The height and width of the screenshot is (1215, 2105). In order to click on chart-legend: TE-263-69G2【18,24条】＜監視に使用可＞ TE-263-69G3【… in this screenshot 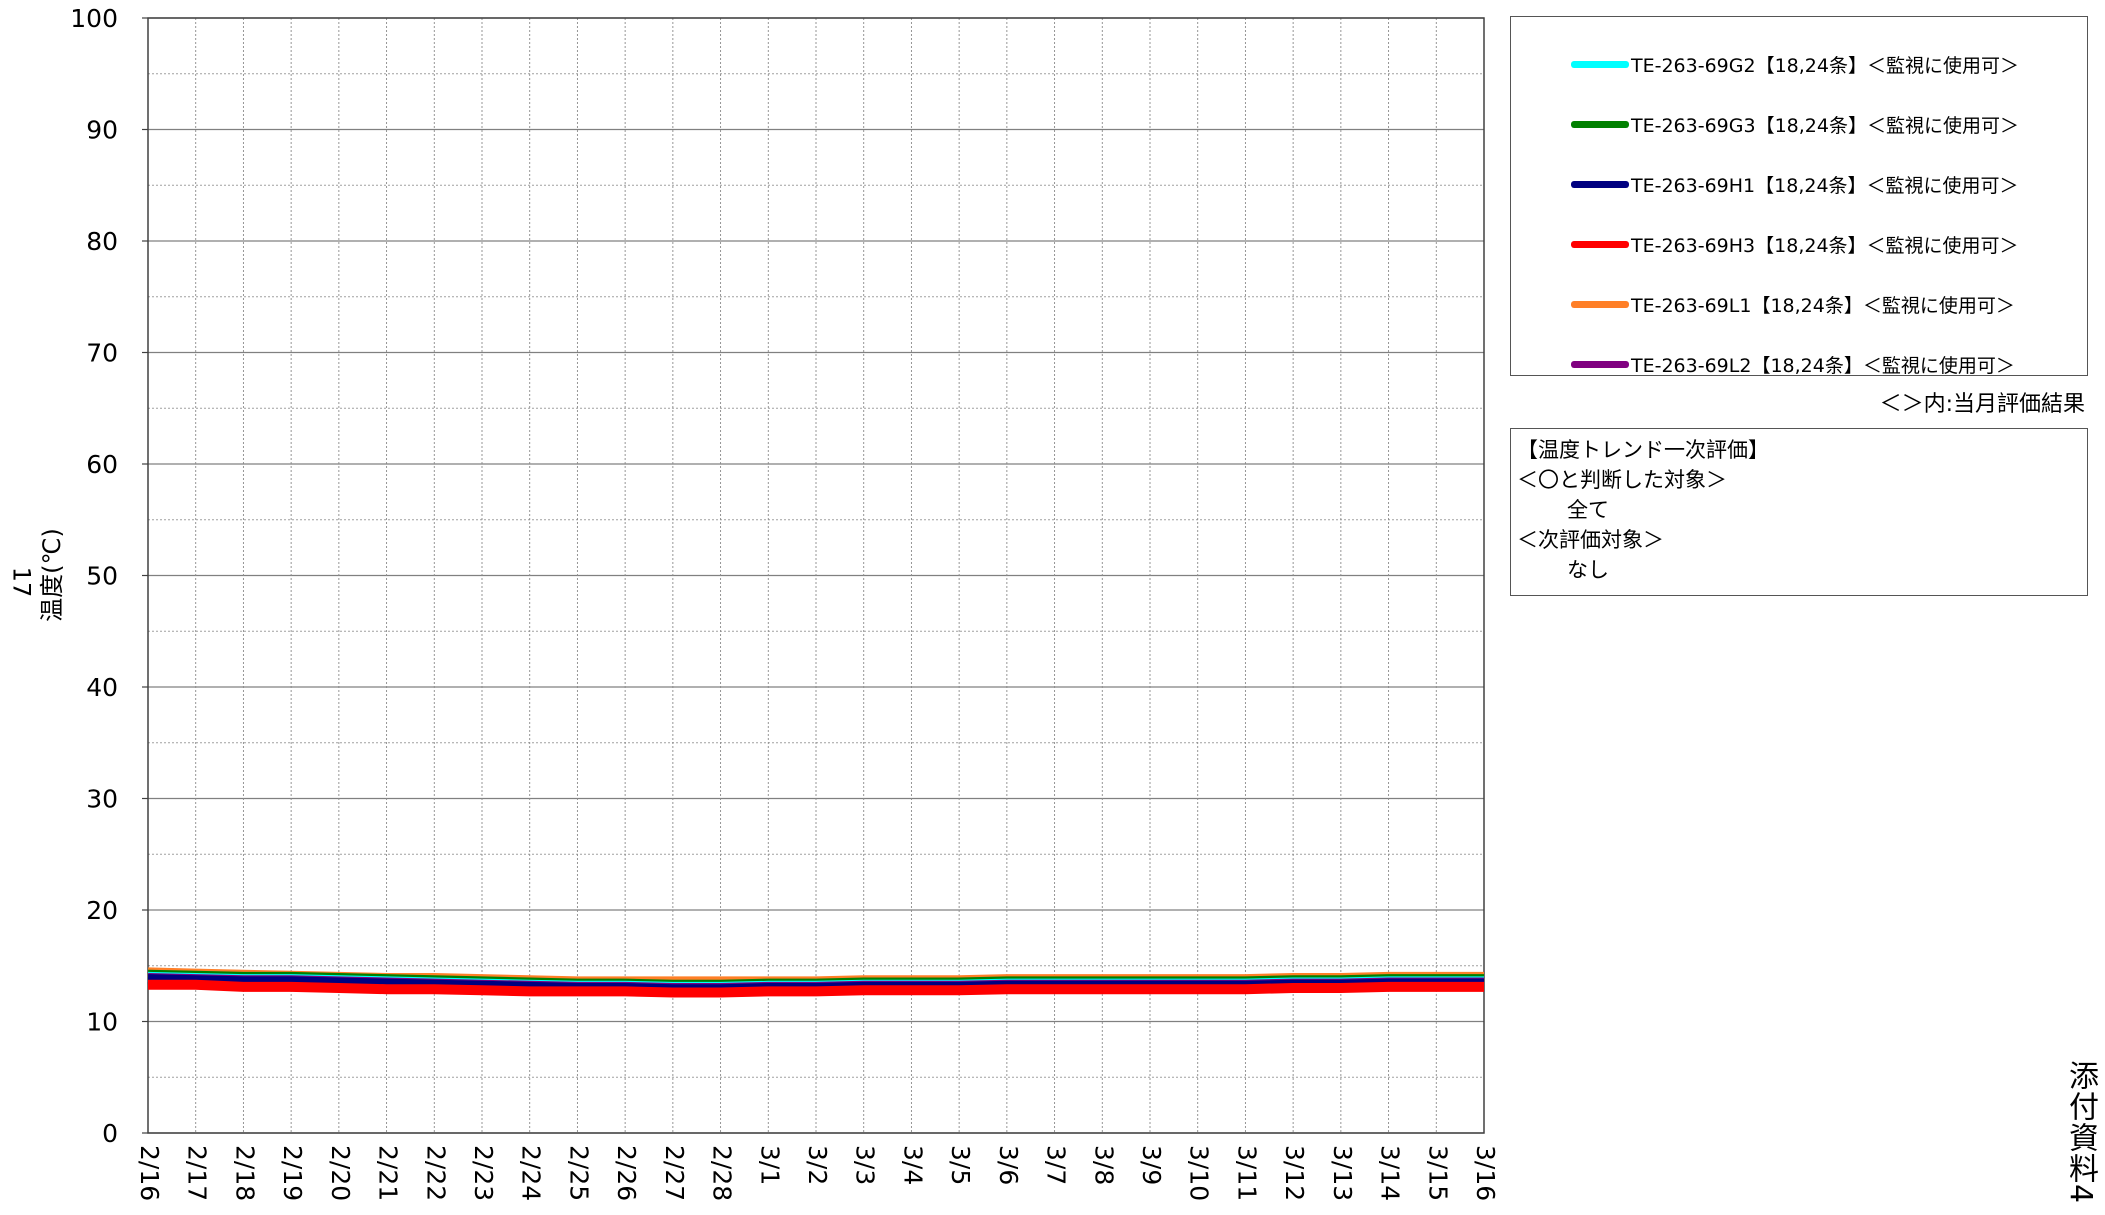, I will do `click(1799, 196)`.